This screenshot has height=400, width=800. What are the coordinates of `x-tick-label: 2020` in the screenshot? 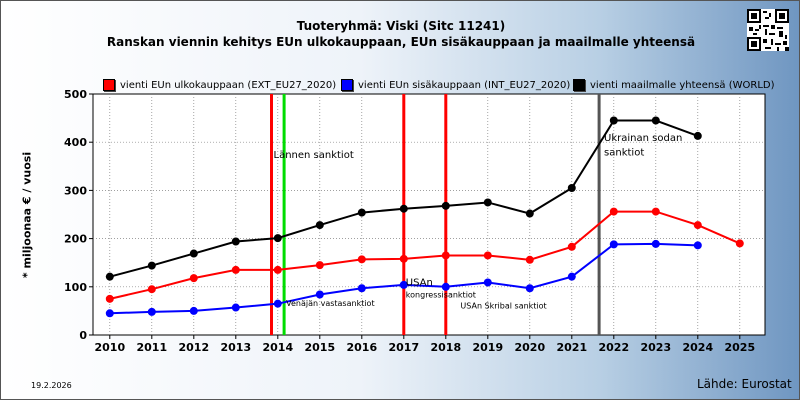 It's located at (529, 347).